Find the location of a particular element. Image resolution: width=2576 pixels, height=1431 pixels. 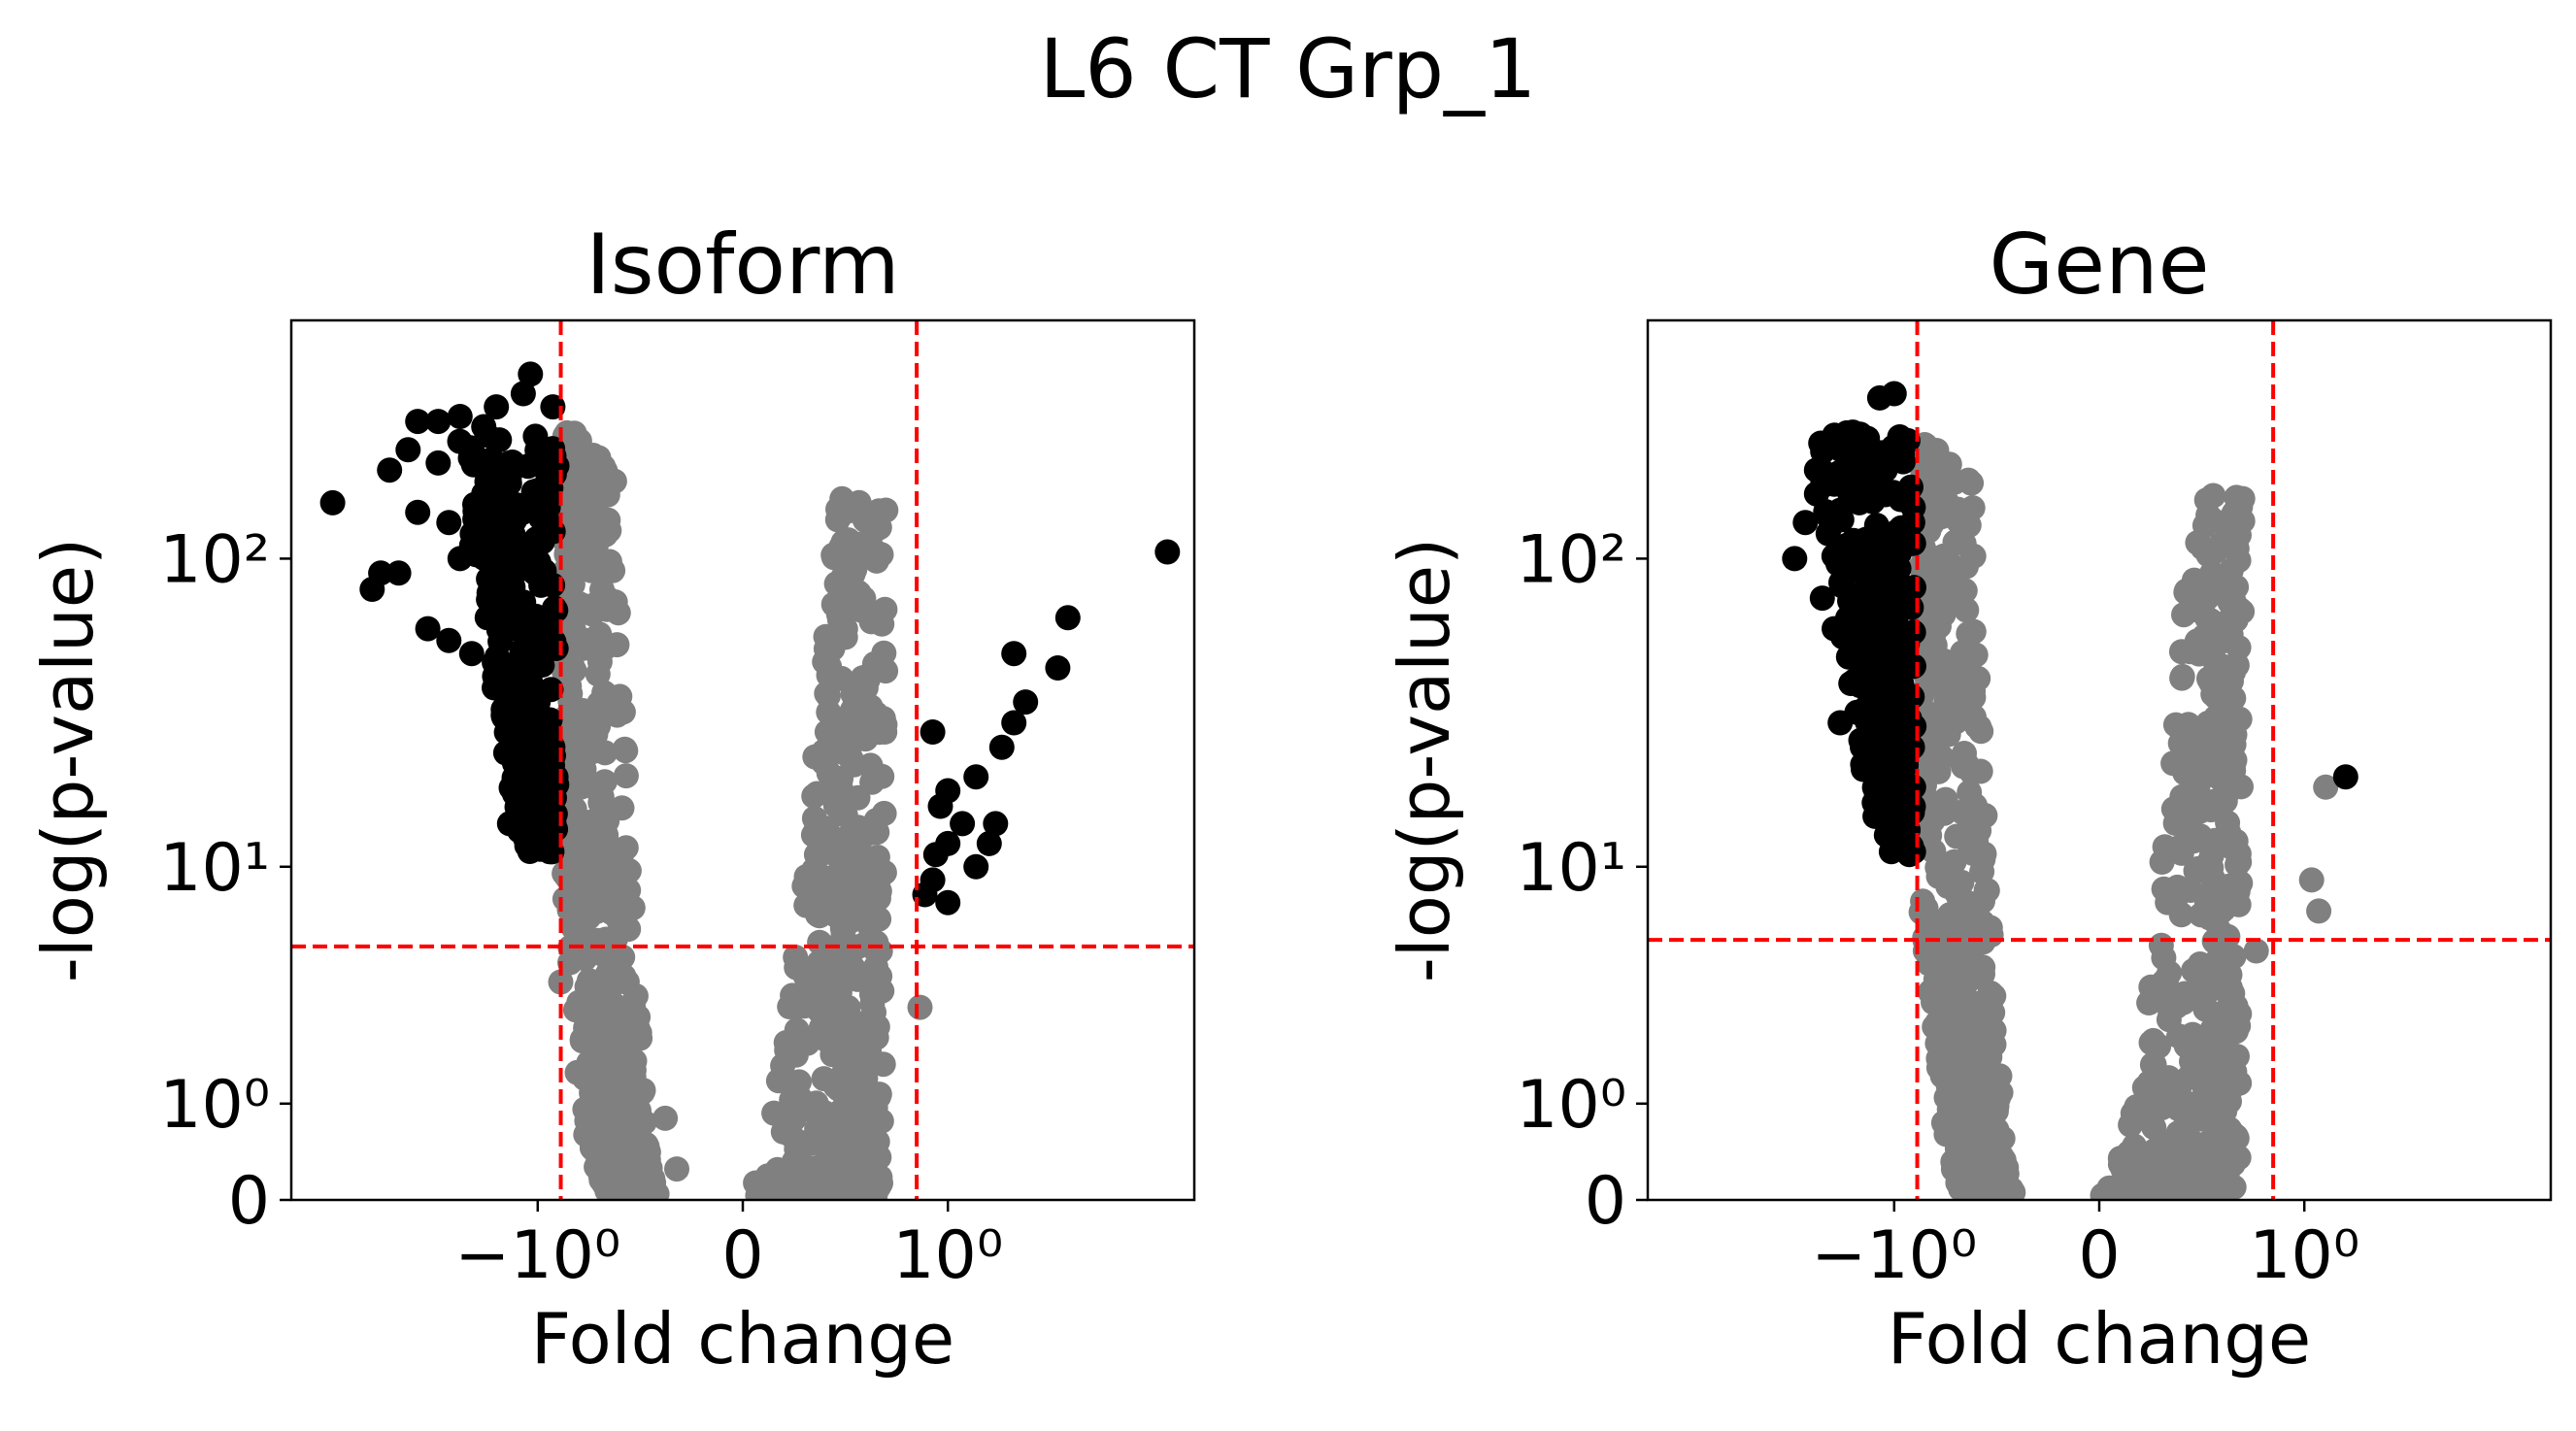

figure-title: L6 CT Grp_1 is located at coordinates (1288, 68).